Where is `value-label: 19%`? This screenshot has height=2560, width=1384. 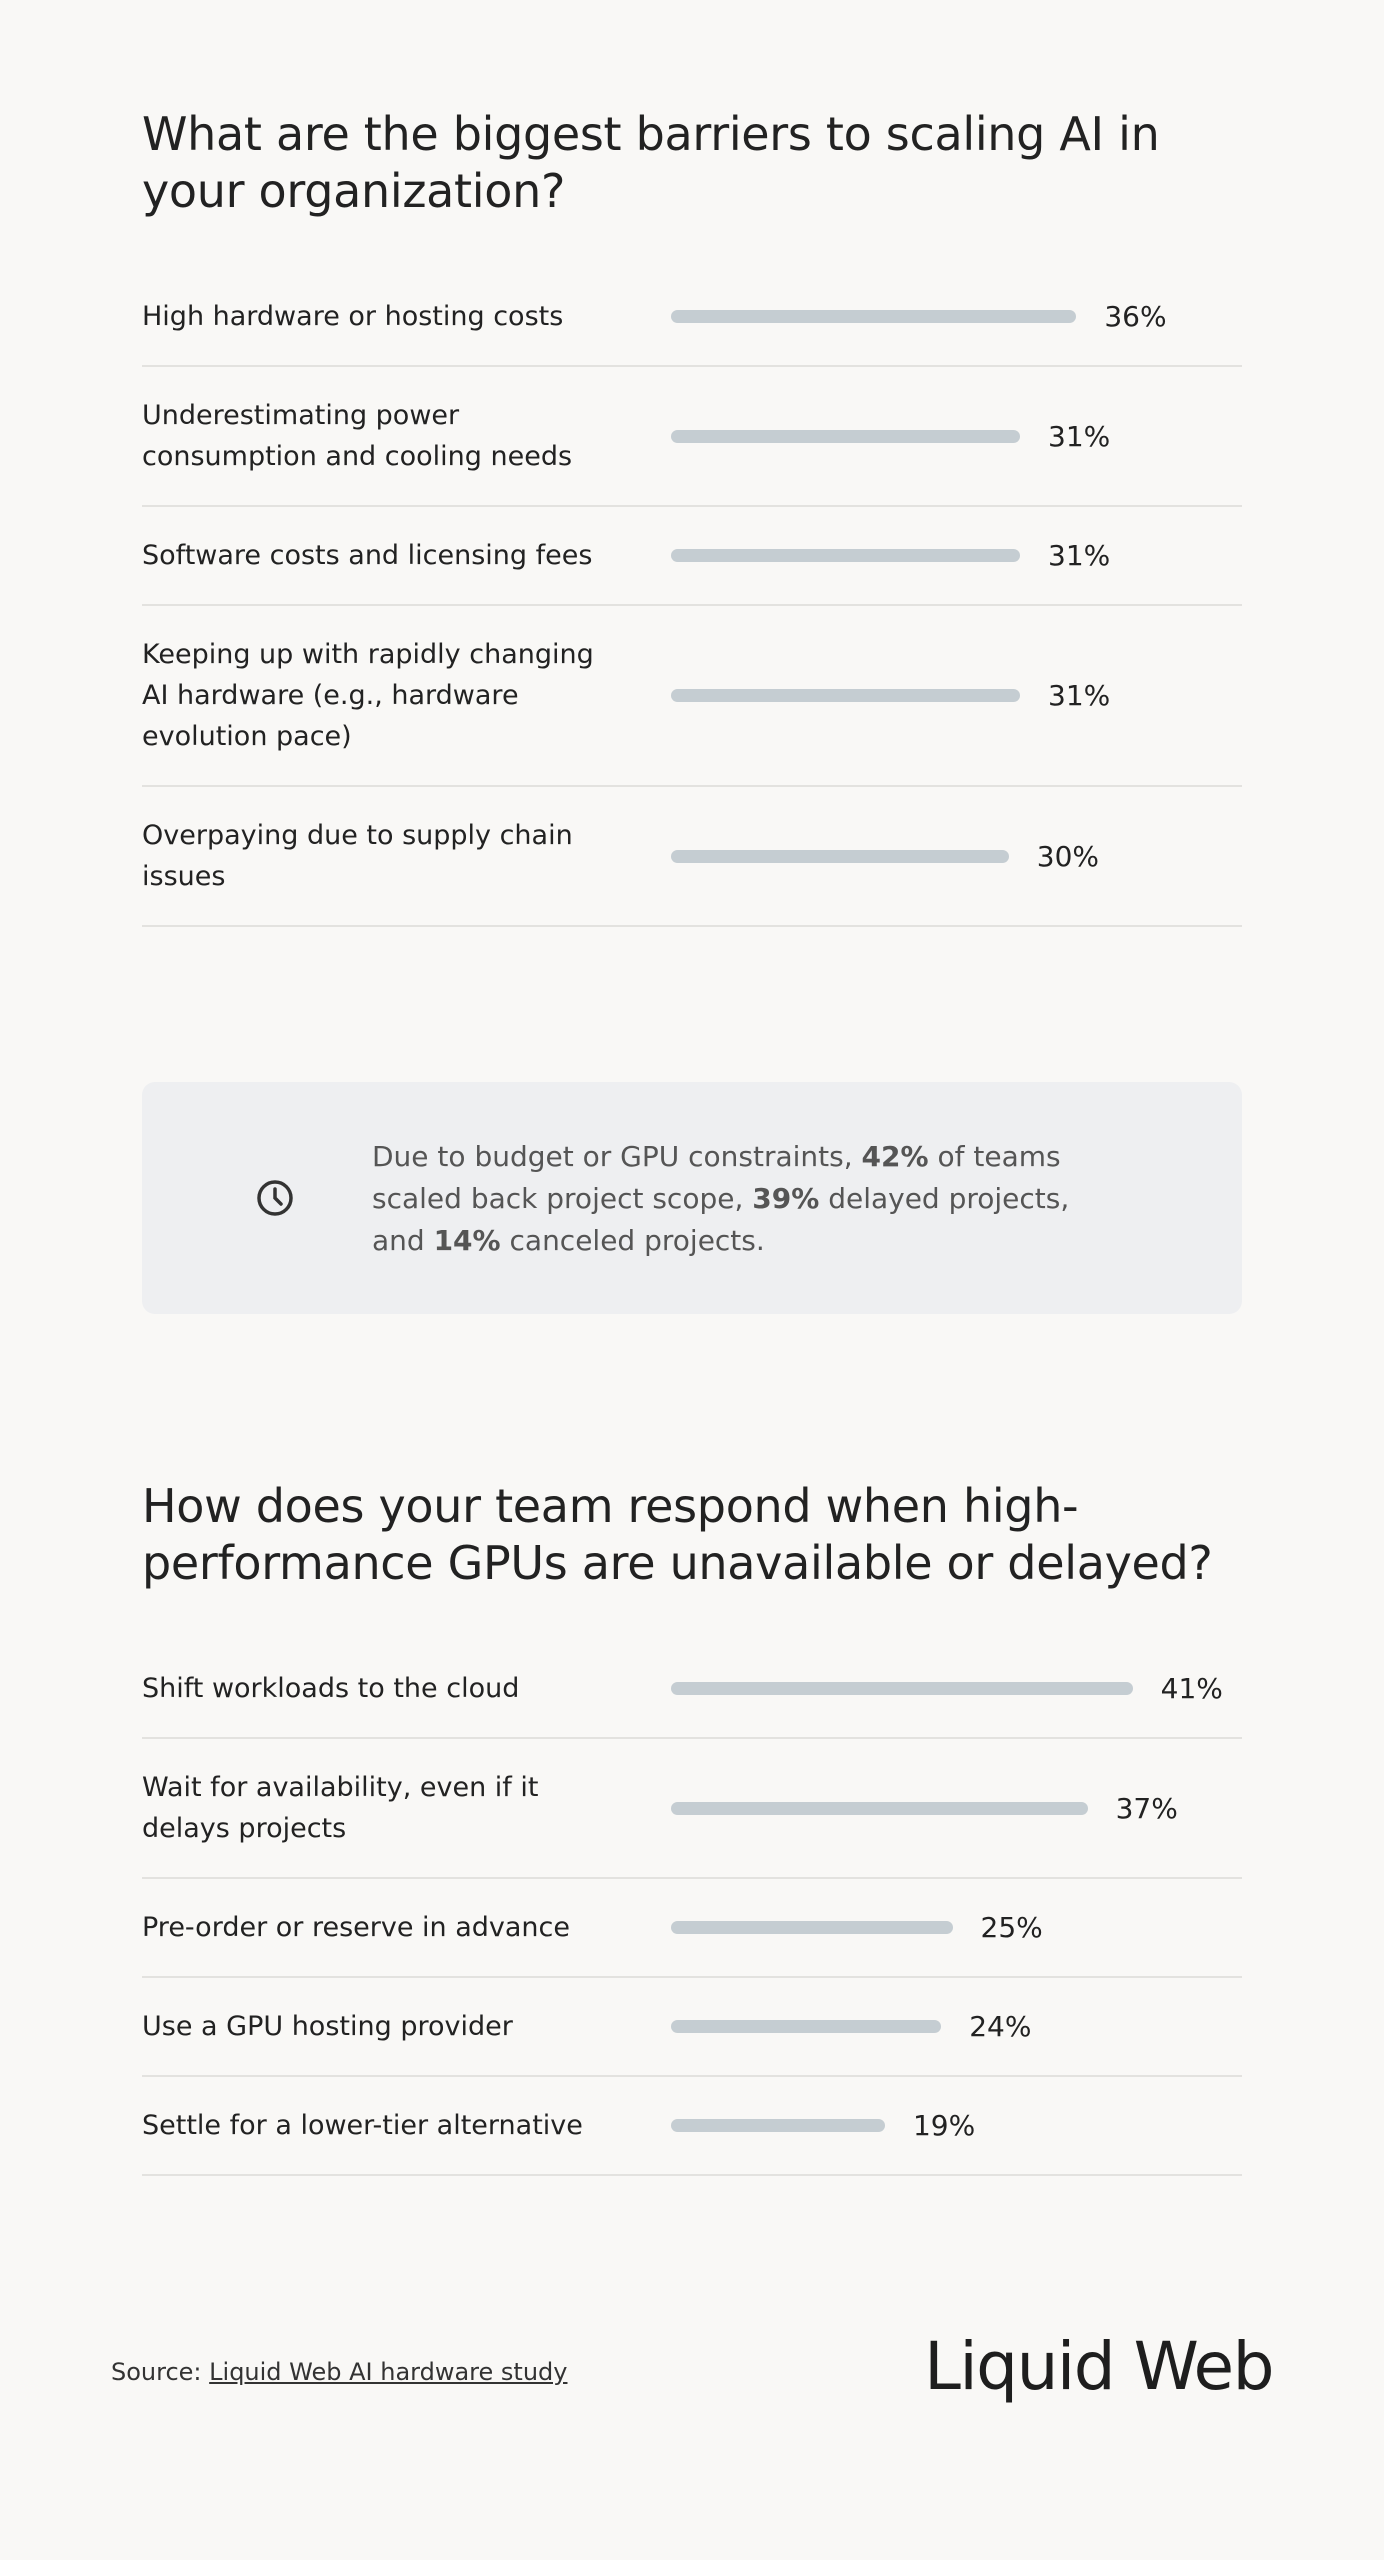
value-label: 19% is located at coordinates (944, 2125).